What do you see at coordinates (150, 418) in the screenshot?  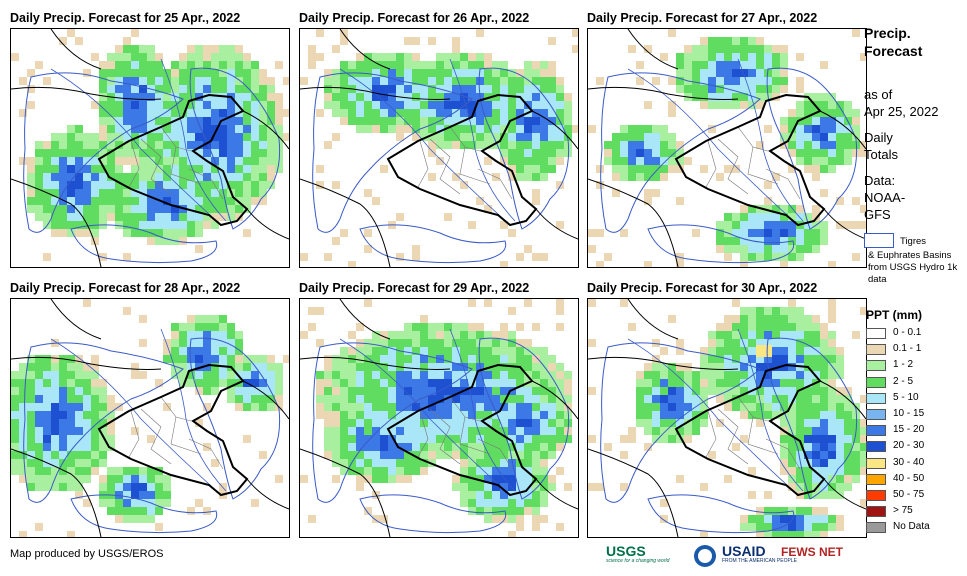 I see `precip-map` at bounding box center [150, 418].